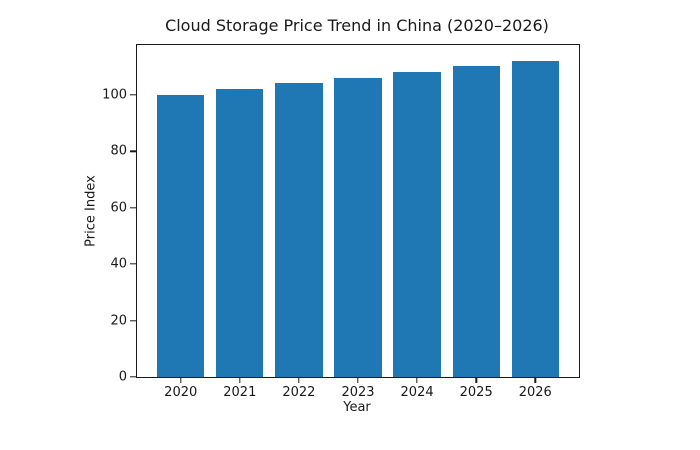 The width and height of the screenshot is (700, 450). I want to click on y-tick-label: 80, so click(118, 151).